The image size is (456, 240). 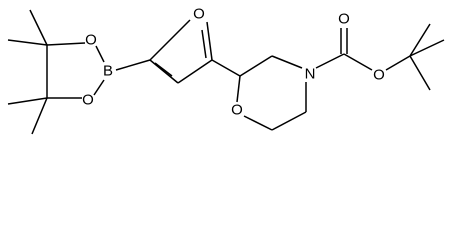 What do you see at coordinates (108, 71) in the screenshot?
I see `atom-label: B` at bounding box center [108, 71].